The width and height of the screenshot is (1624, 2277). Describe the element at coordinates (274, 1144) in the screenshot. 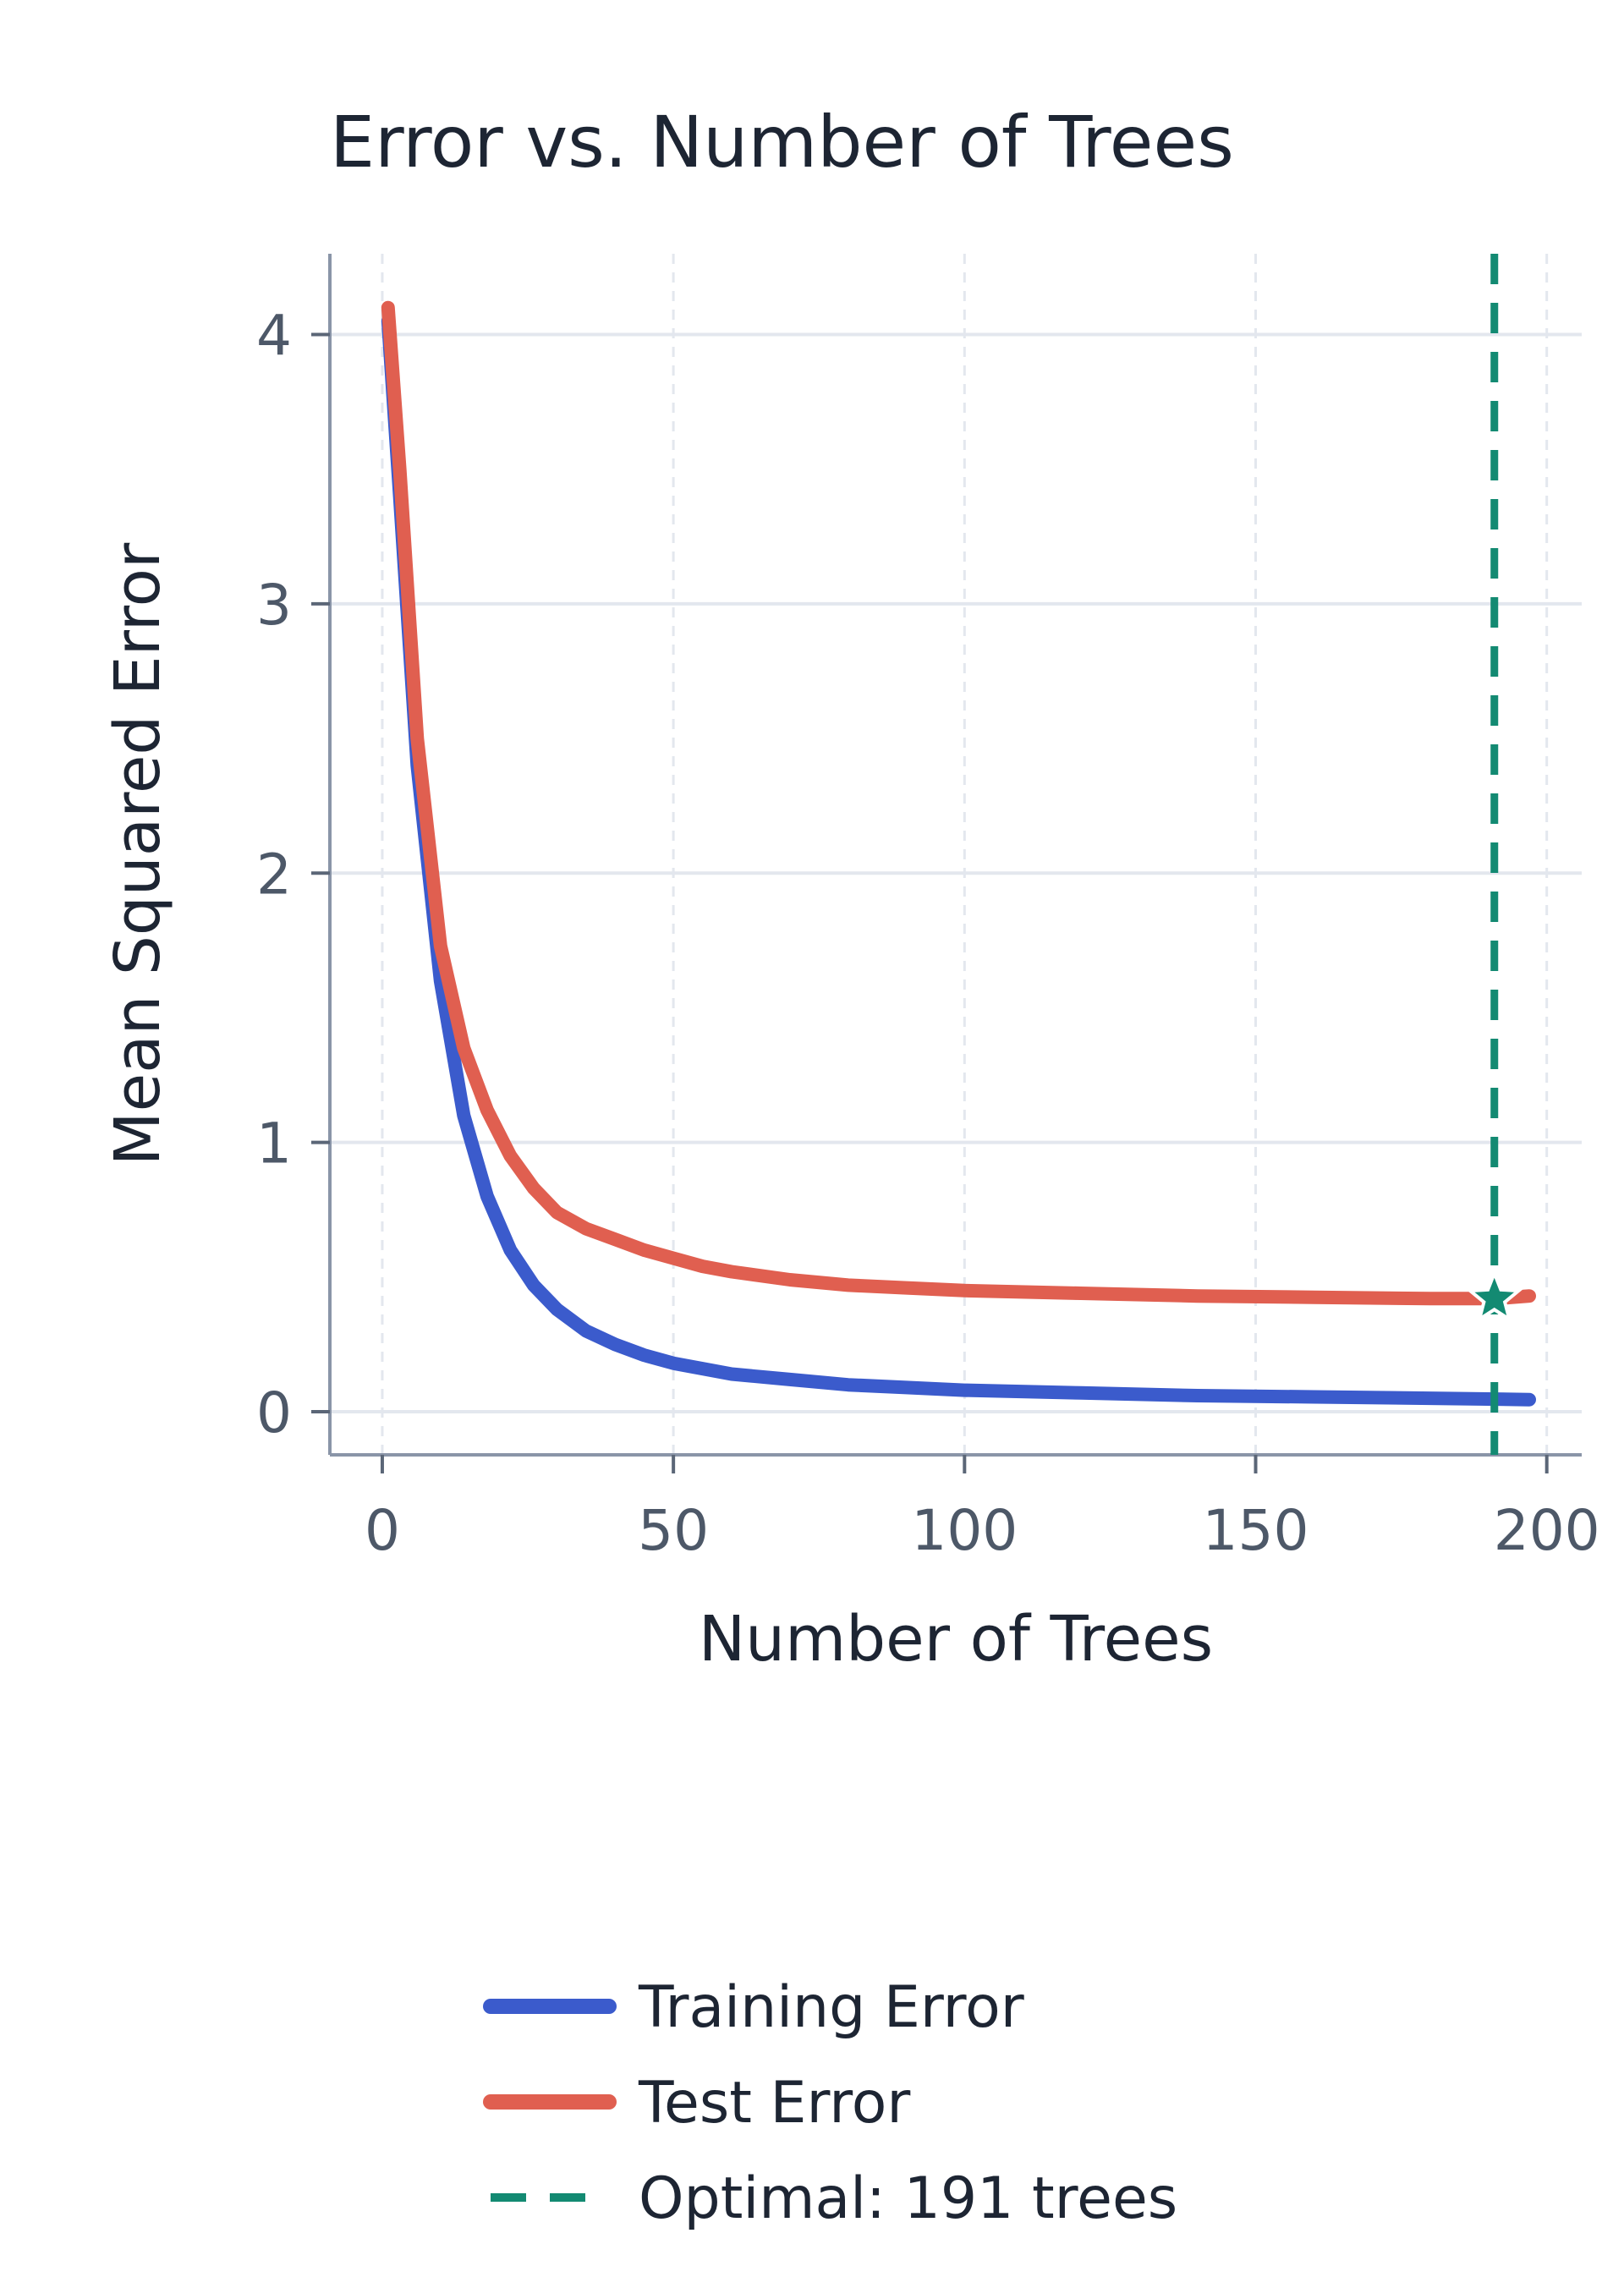

I see `y-tick-label: 1` at that location.